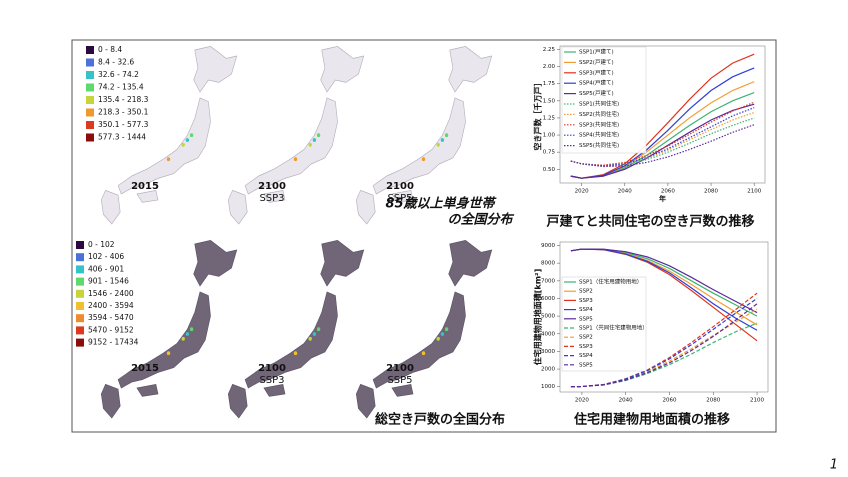 The image size is (848, 477). Describe the element at coordinates (548, 334) in the screenshot. I see `y-tick-label: 4000` at that location.